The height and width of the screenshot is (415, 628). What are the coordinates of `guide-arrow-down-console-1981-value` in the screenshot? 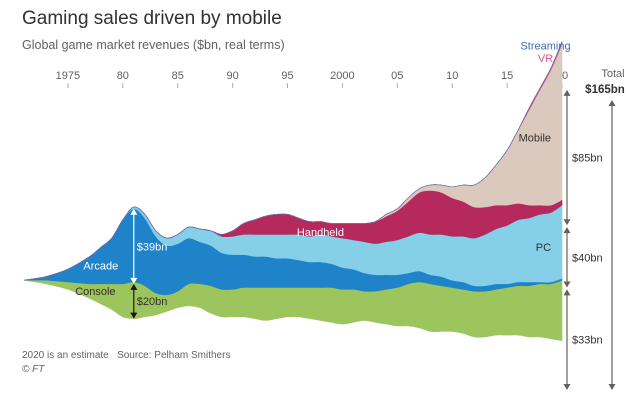 It's located at (134, 315).